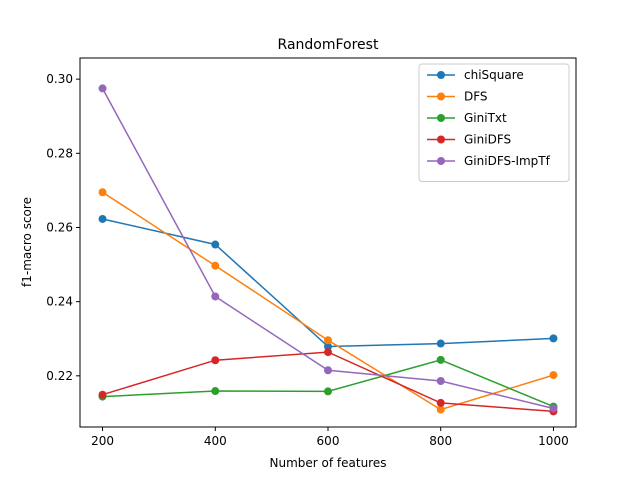 Image resolution: width=640 pixels, height=480 pixels. I want to click on y-tick-label: 0.28, so click(59, 153).